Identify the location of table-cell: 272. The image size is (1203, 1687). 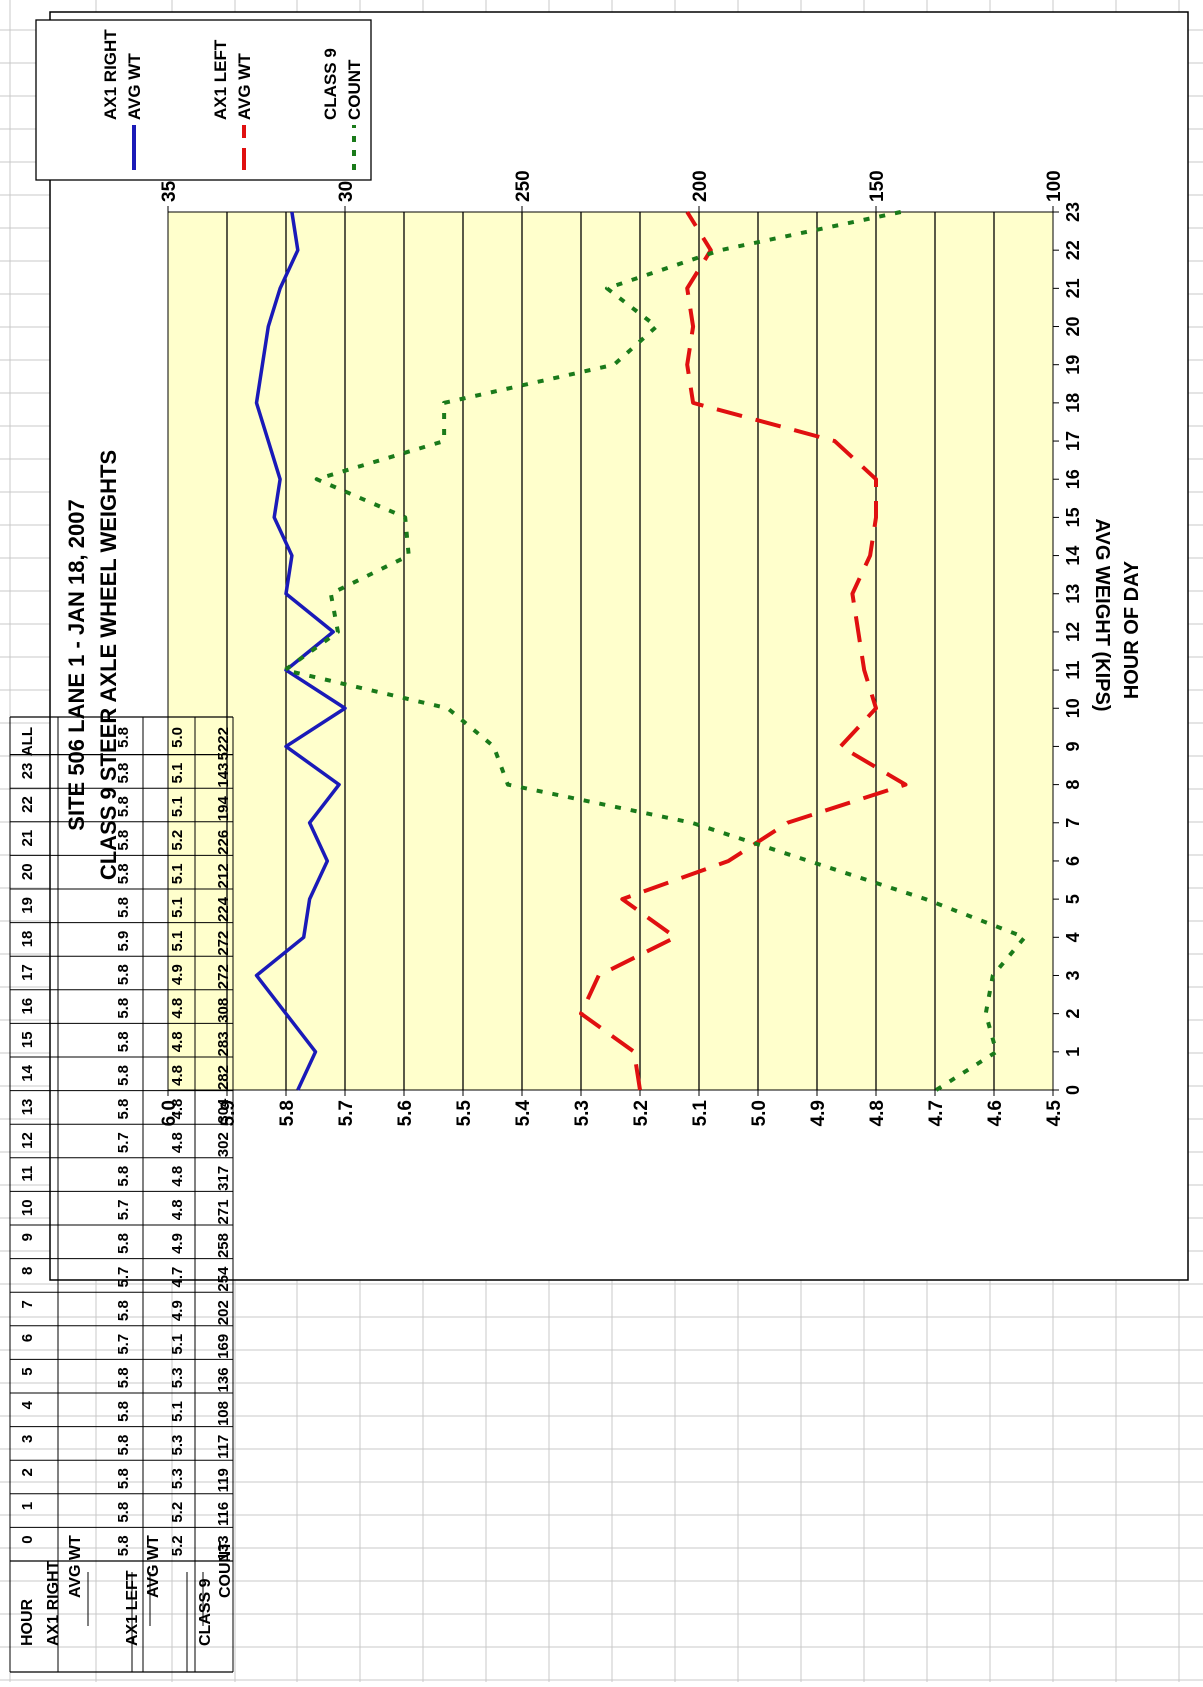
(223, 976).